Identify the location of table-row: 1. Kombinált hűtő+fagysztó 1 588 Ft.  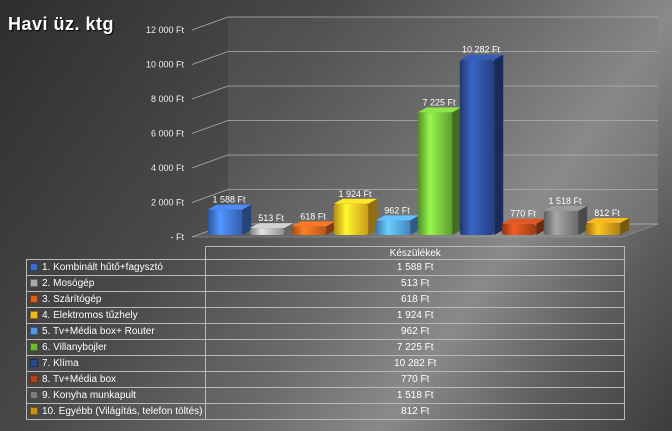
(325, 267).